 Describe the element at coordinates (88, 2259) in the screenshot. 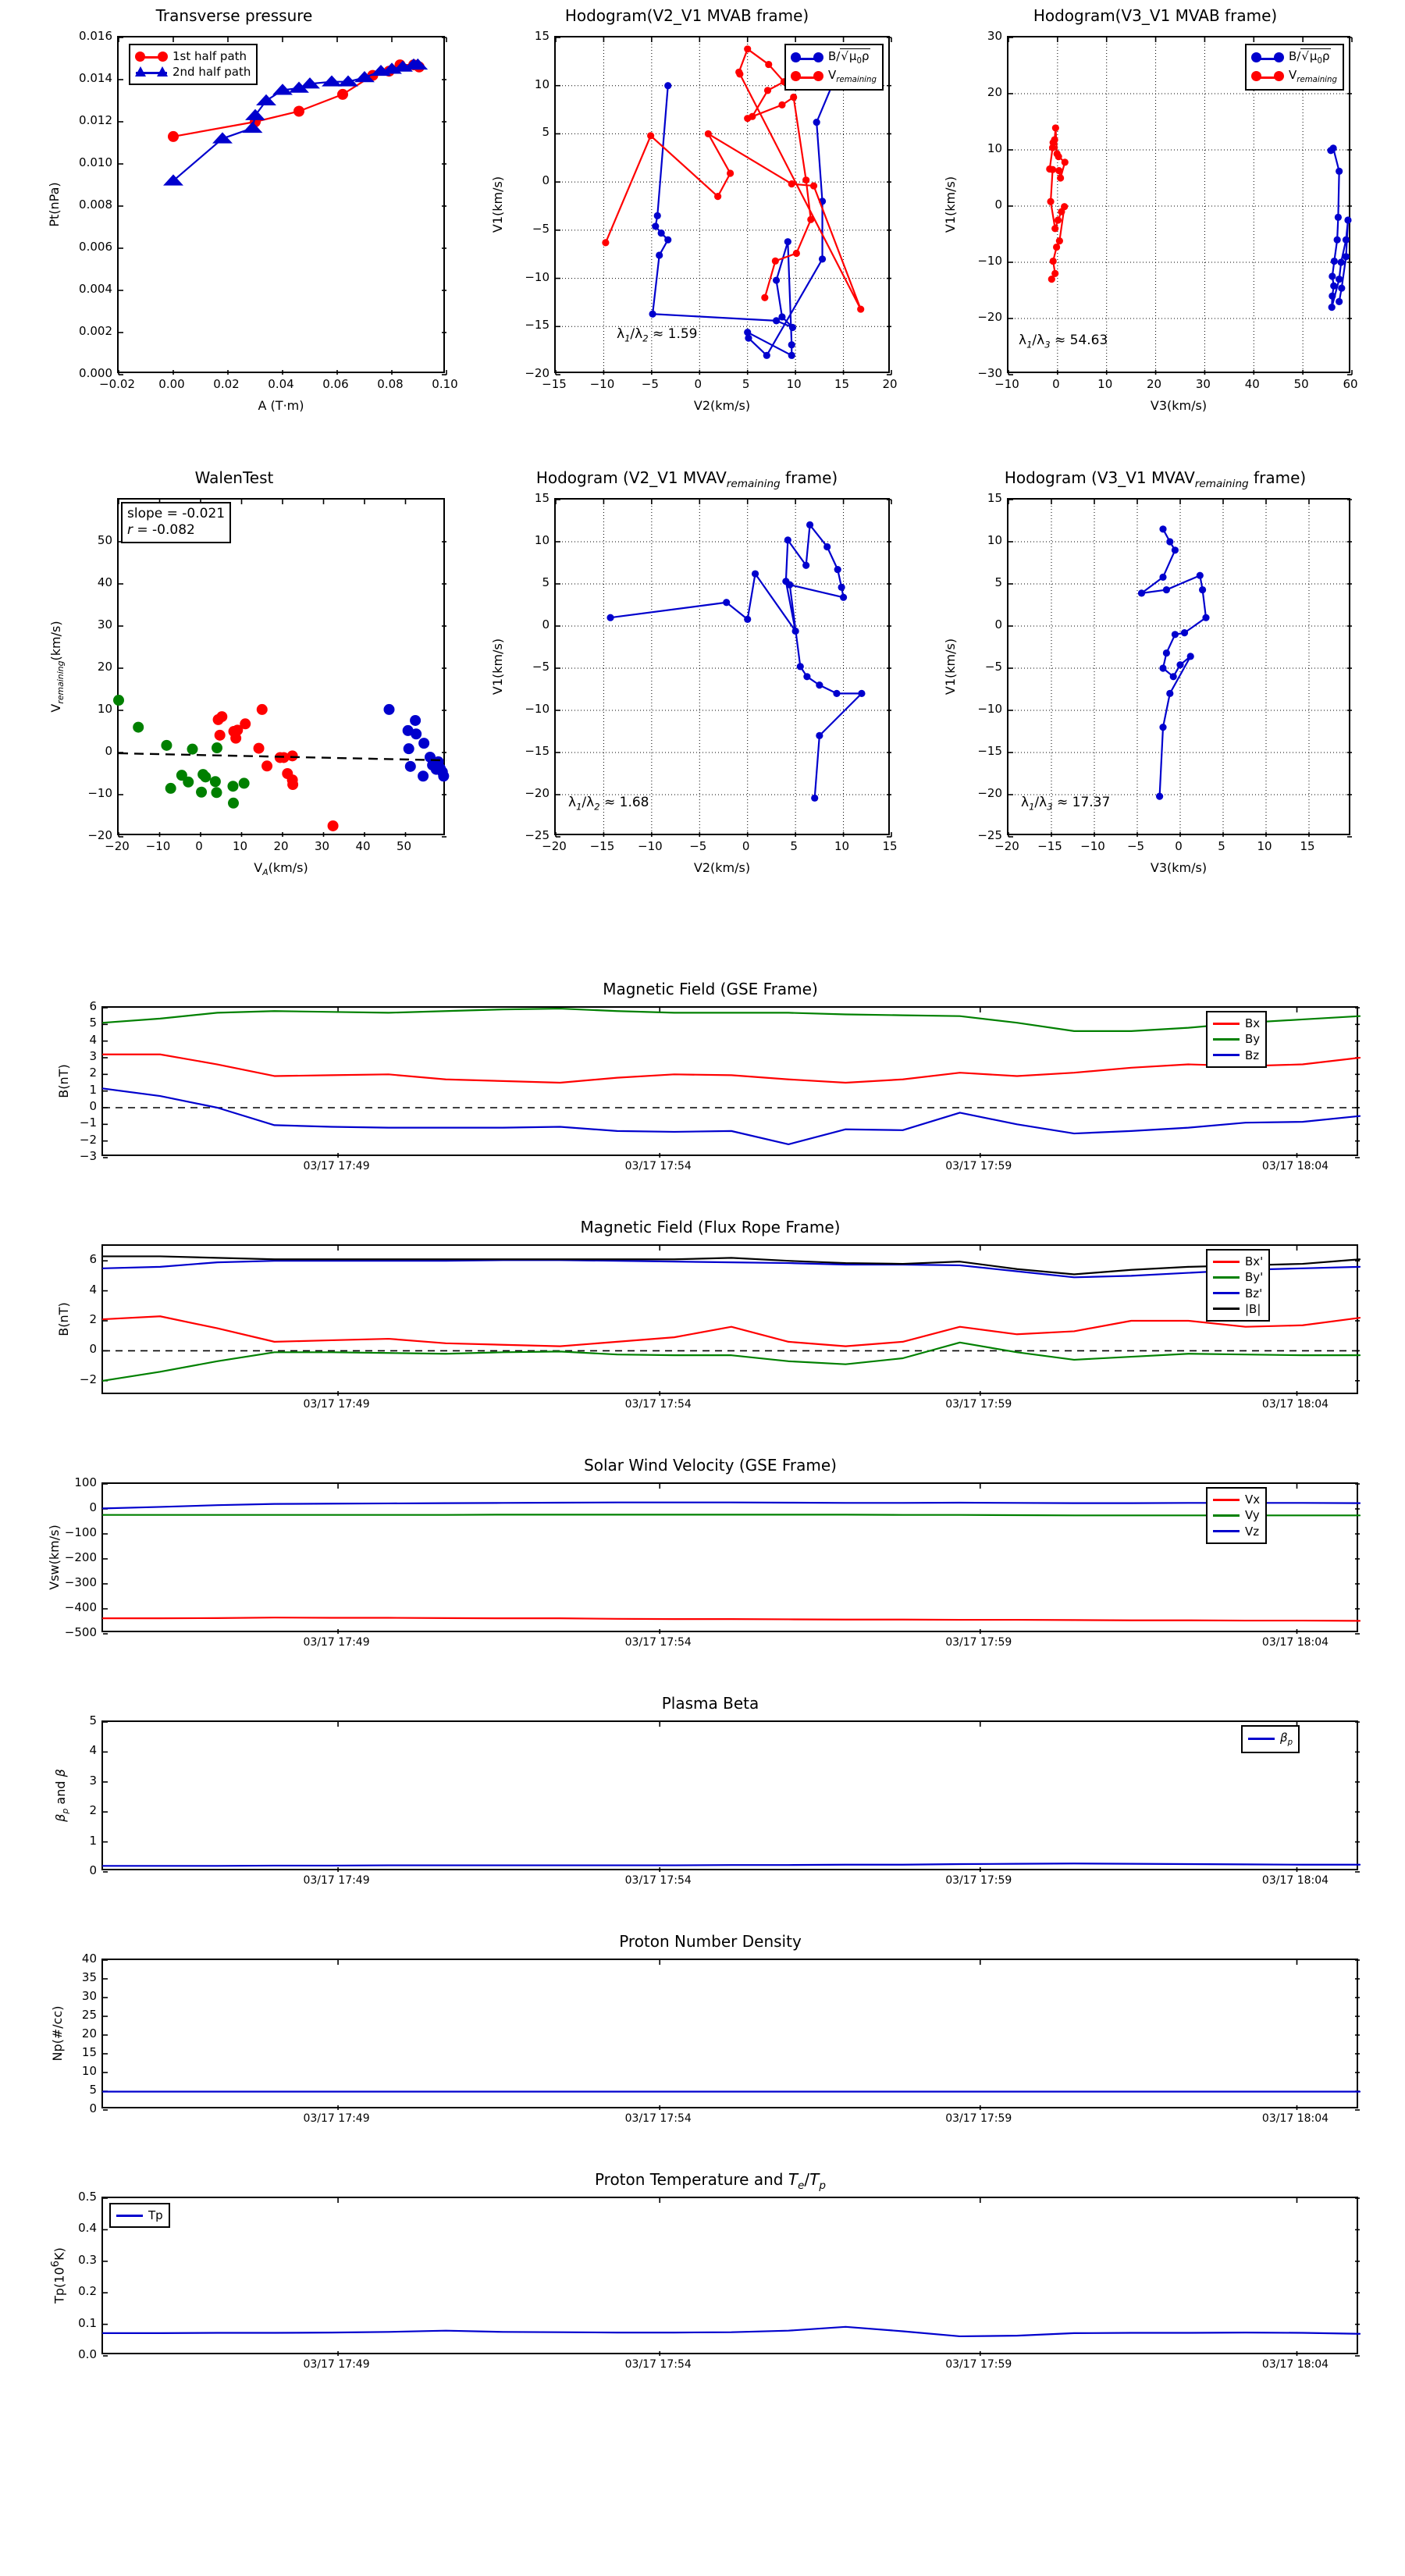

I see `ytick-label: 0.3` at that location.